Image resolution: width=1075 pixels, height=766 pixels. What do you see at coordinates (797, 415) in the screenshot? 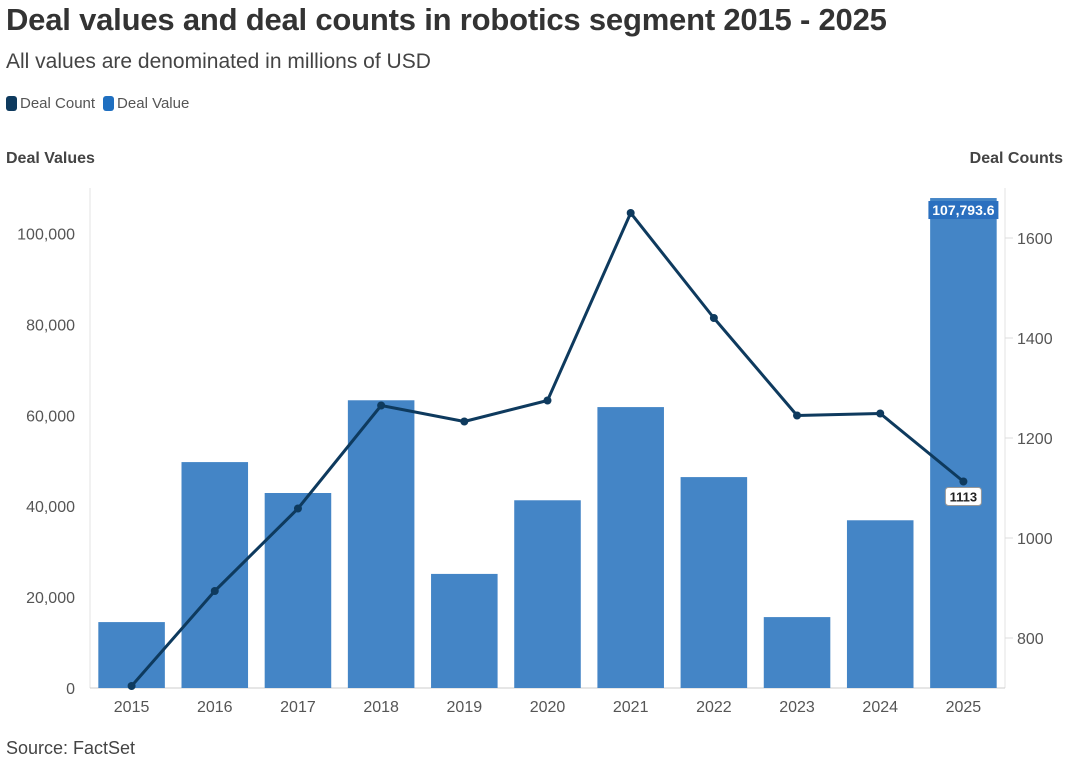
I see `line-point-2023` at bounding box center [797, 415].